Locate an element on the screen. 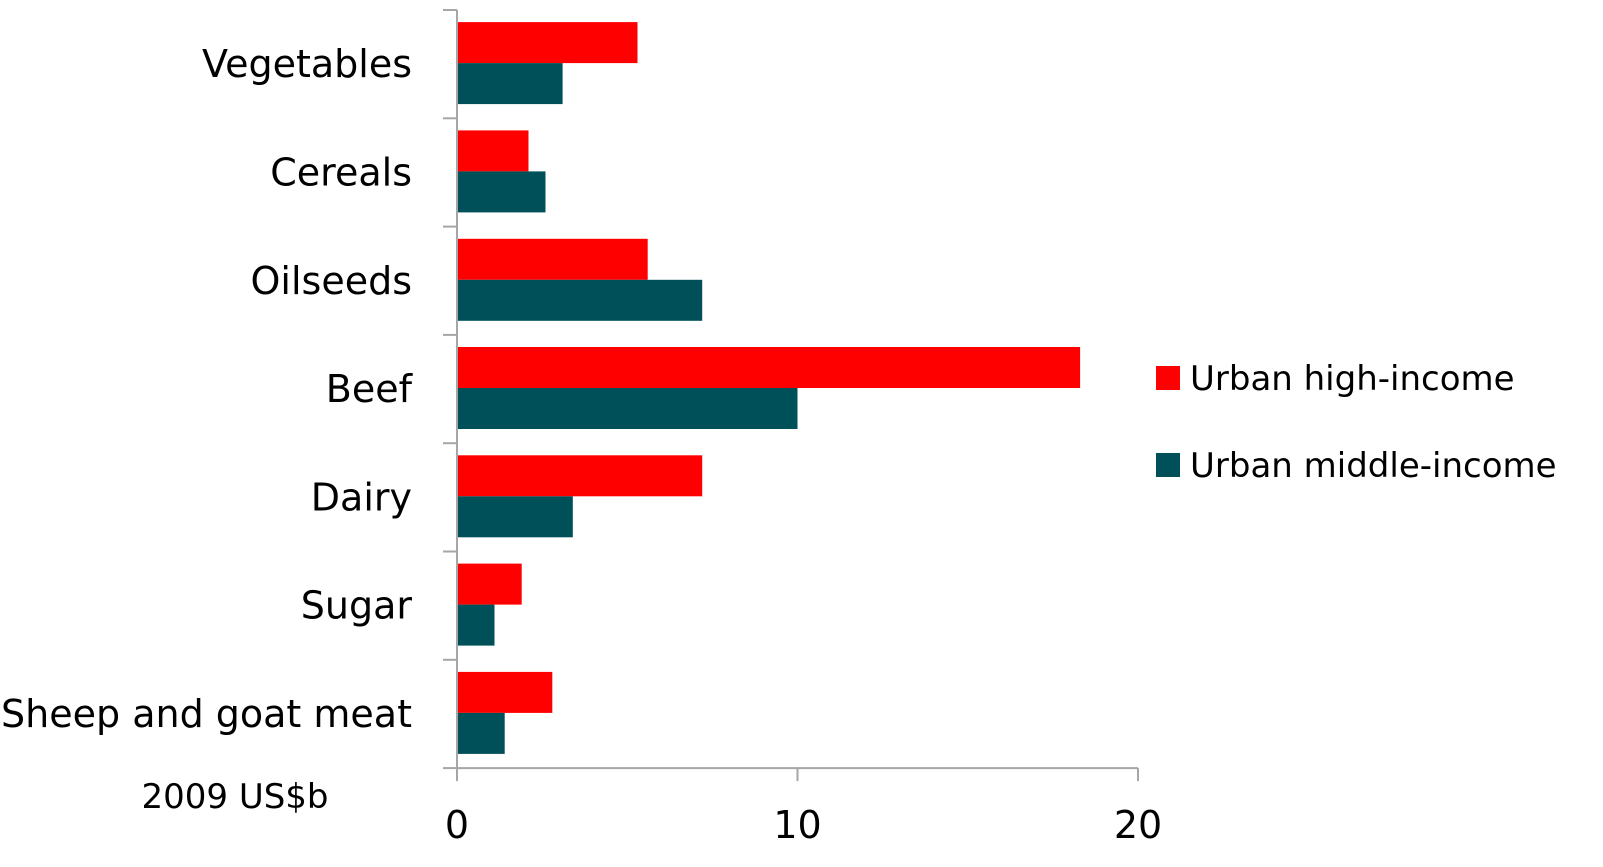 Image resolution: width=1603 pixels, height=867 pixels. bar-sheep-and-goat-meat-urban-middle-income is located at coordinates (481, 733).